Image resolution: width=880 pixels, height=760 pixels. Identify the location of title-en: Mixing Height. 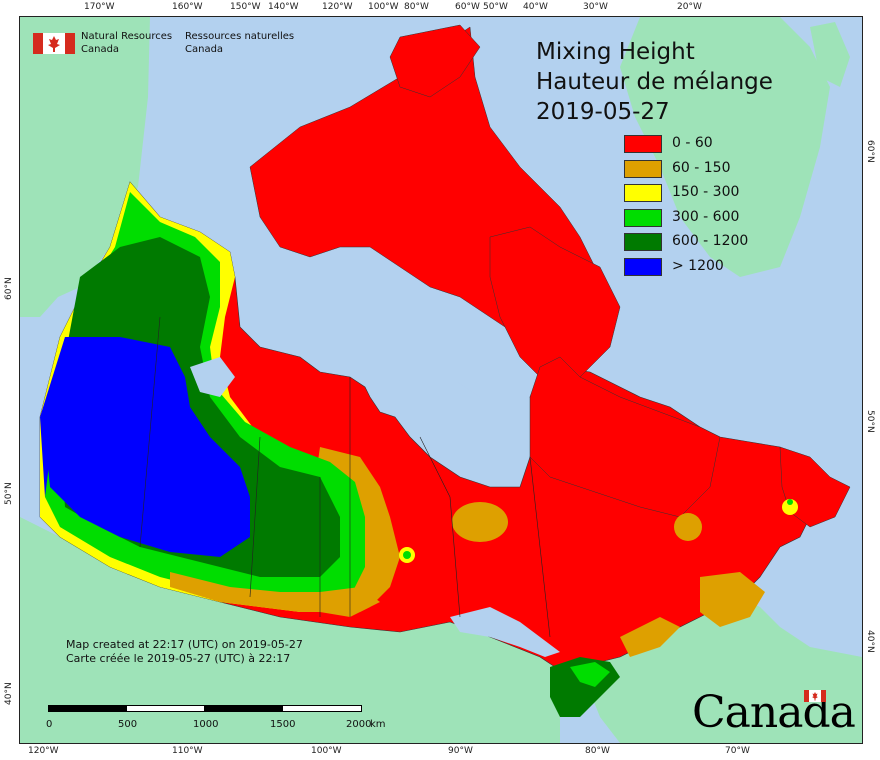
(615, 52).